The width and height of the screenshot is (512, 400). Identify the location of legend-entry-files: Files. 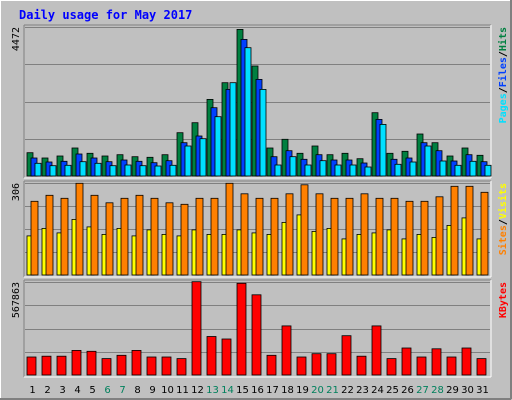
(503, 72).